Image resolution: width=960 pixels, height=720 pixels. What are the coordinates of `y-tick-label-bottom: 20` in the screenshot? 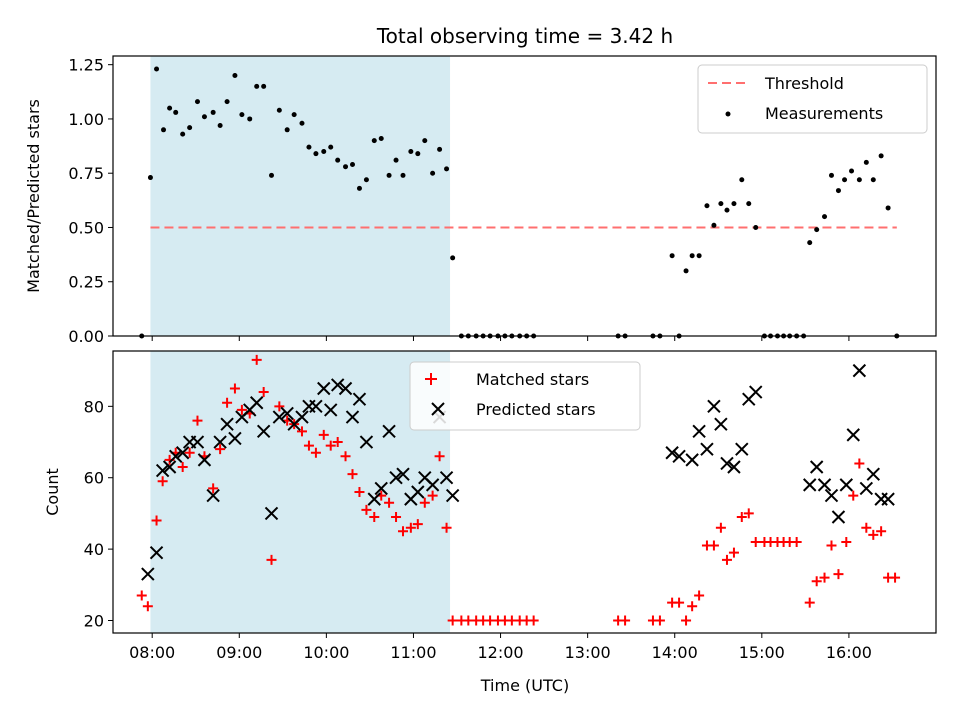 It's located at (94, 621).